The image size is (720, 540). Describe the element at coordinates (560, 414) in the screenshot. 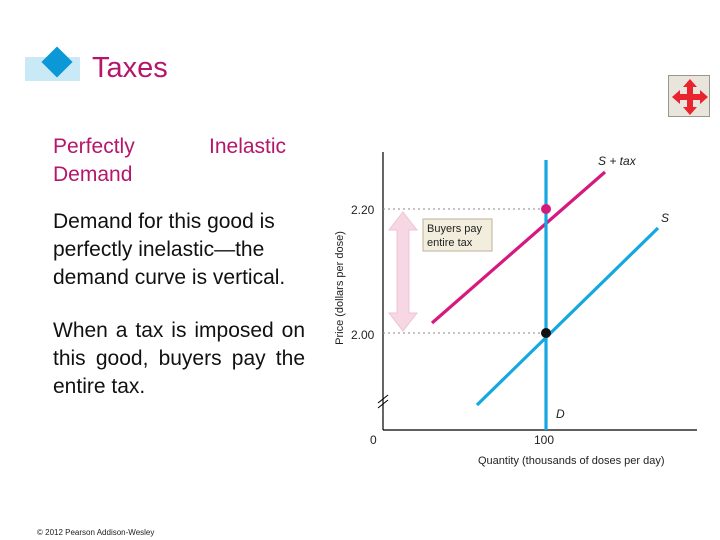

I see `label-demand: D` at that location.